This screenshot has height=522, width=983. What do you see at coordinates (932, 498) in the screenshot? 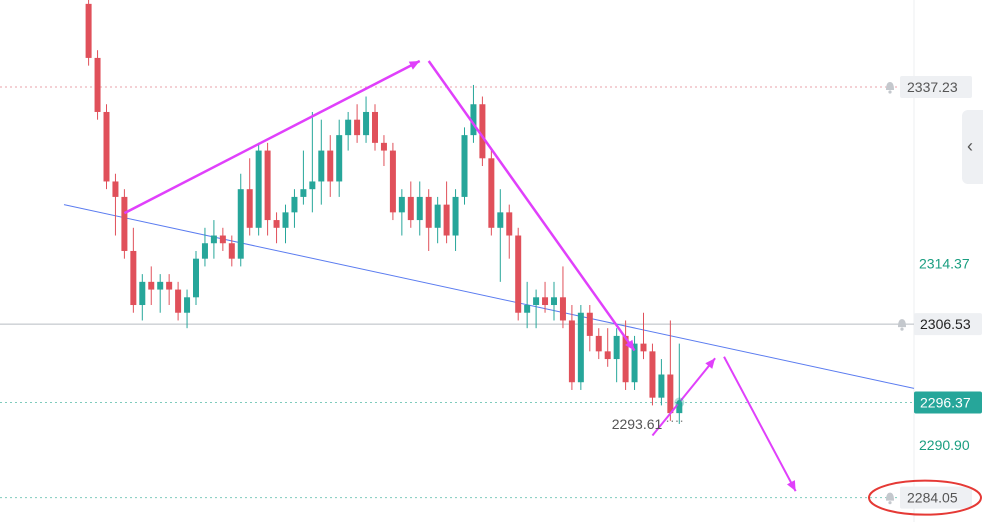
I see `price-tag-label: 2284.05` at bounding box center [932, 498].